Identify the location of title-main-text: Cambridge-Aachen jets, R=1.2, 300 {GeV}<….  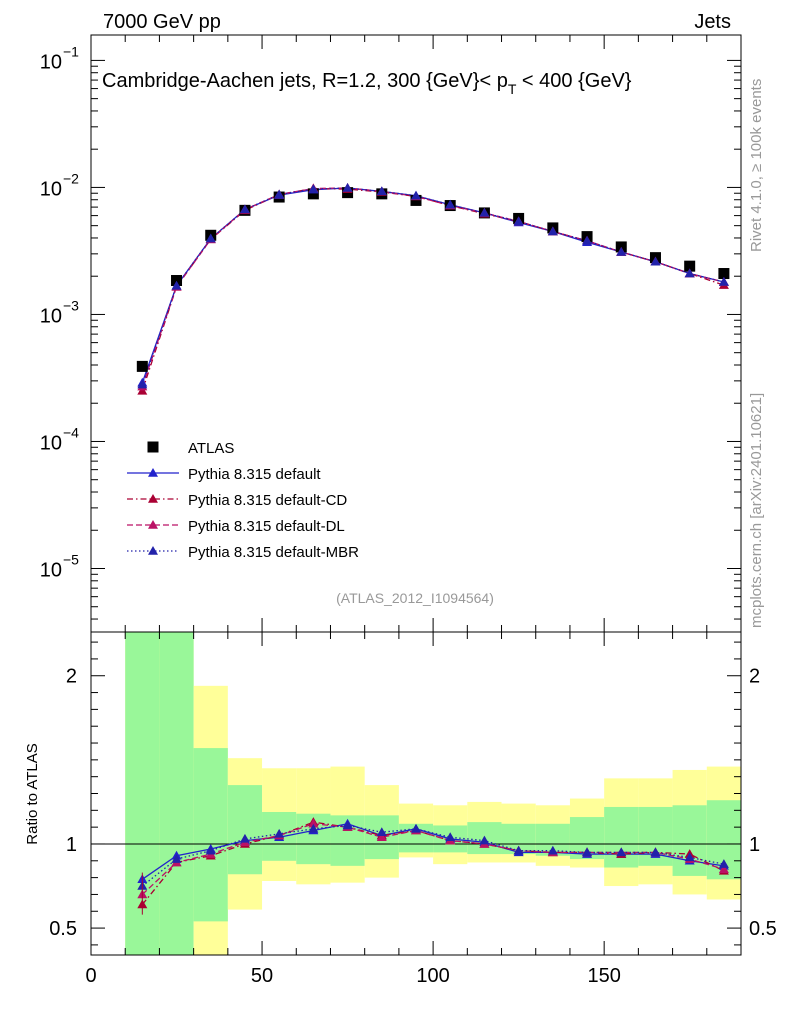
(305, 81).